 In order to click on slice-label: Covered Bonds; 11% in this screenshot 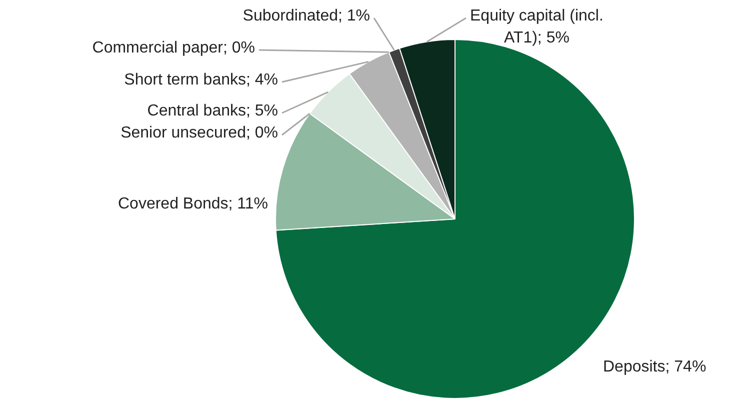, I will do `click(193, 203)`.